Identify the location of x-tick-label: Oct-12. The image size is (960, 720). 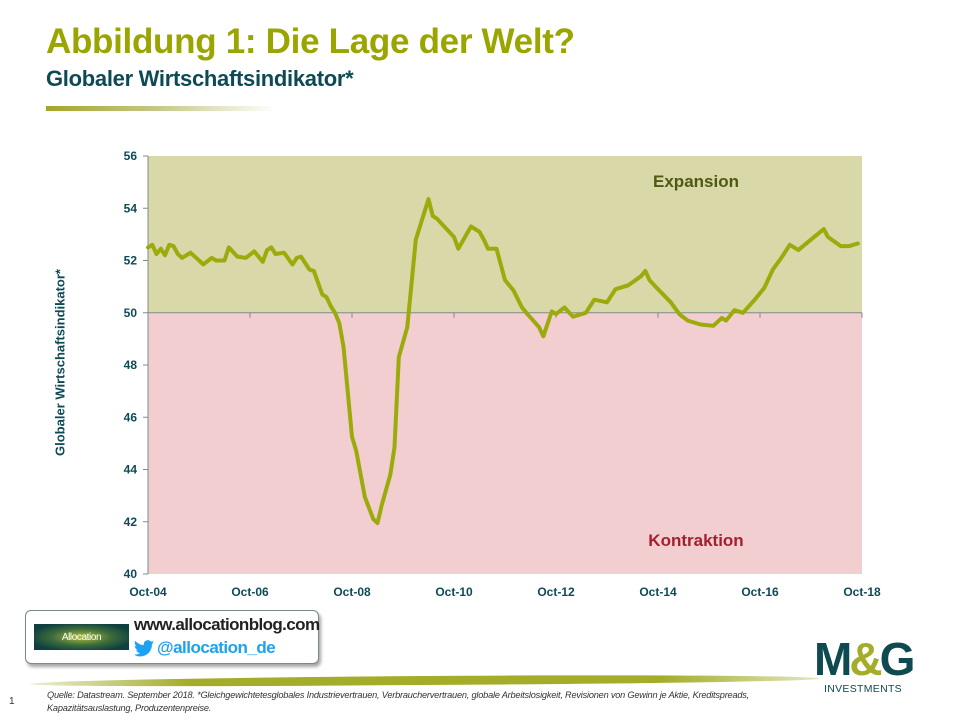
(556, 592).